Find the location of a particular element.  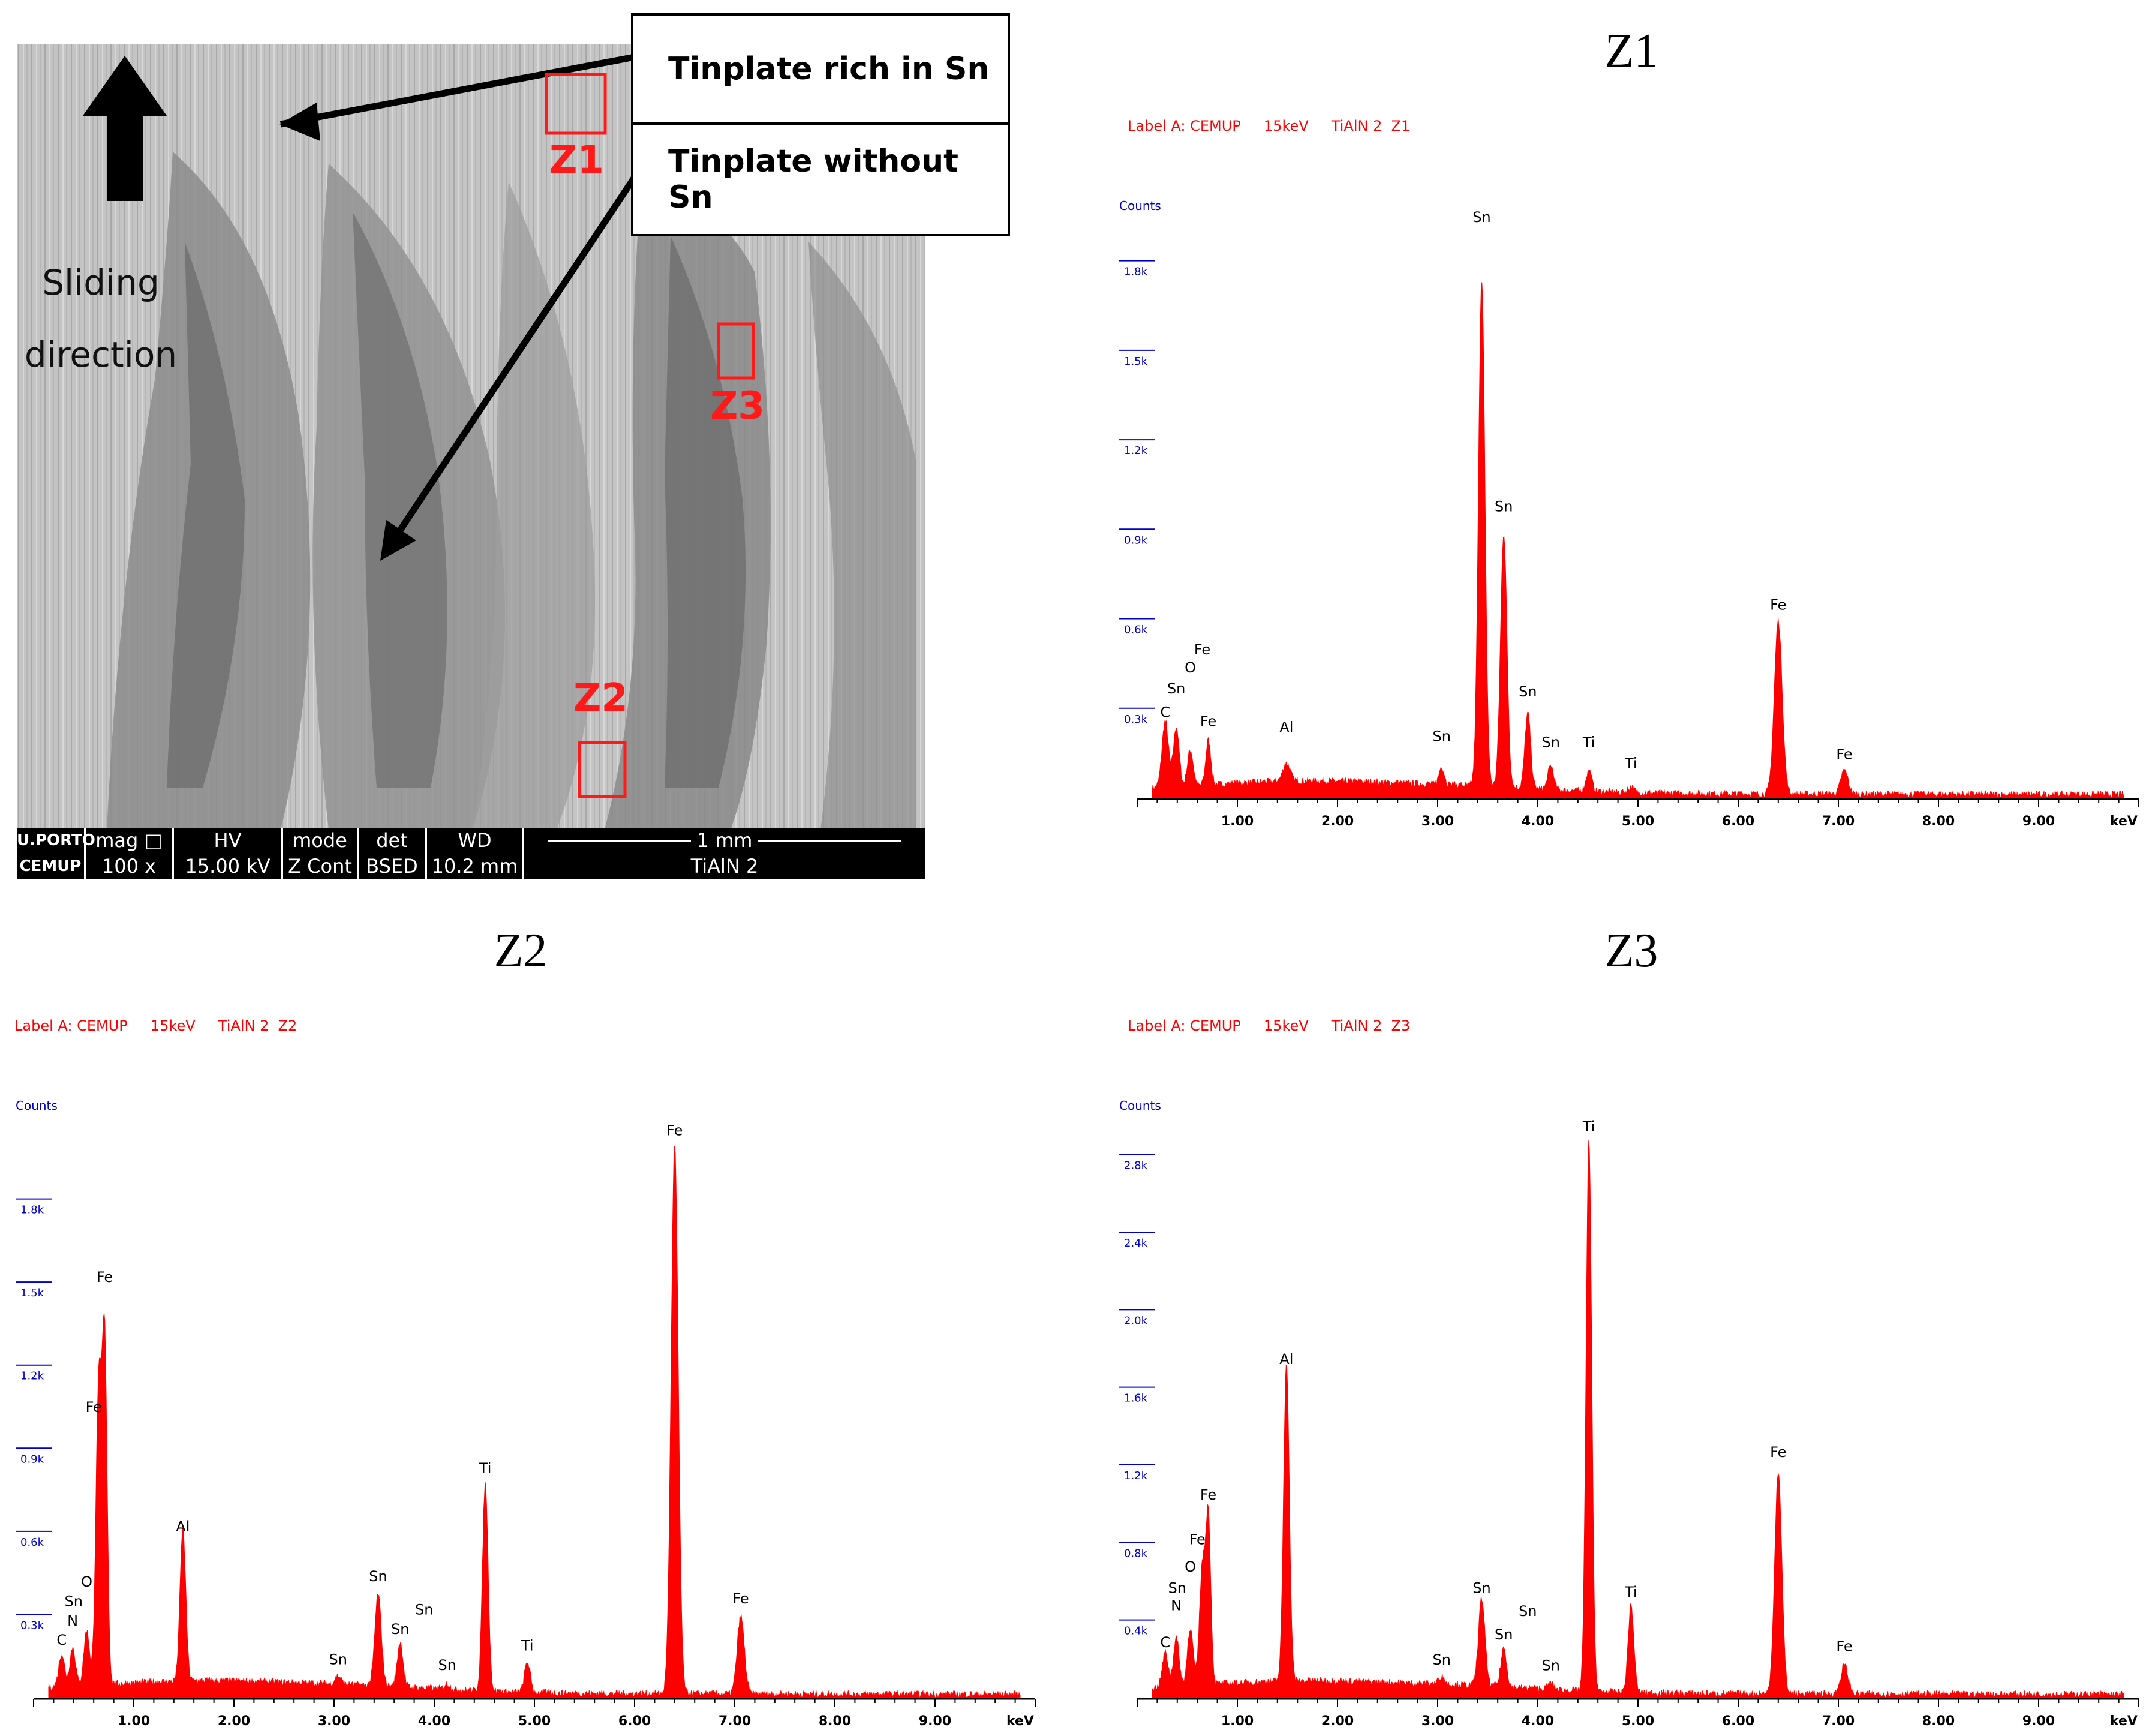

mode-cell: mode Z Cont is located at coordinates (321, 853).